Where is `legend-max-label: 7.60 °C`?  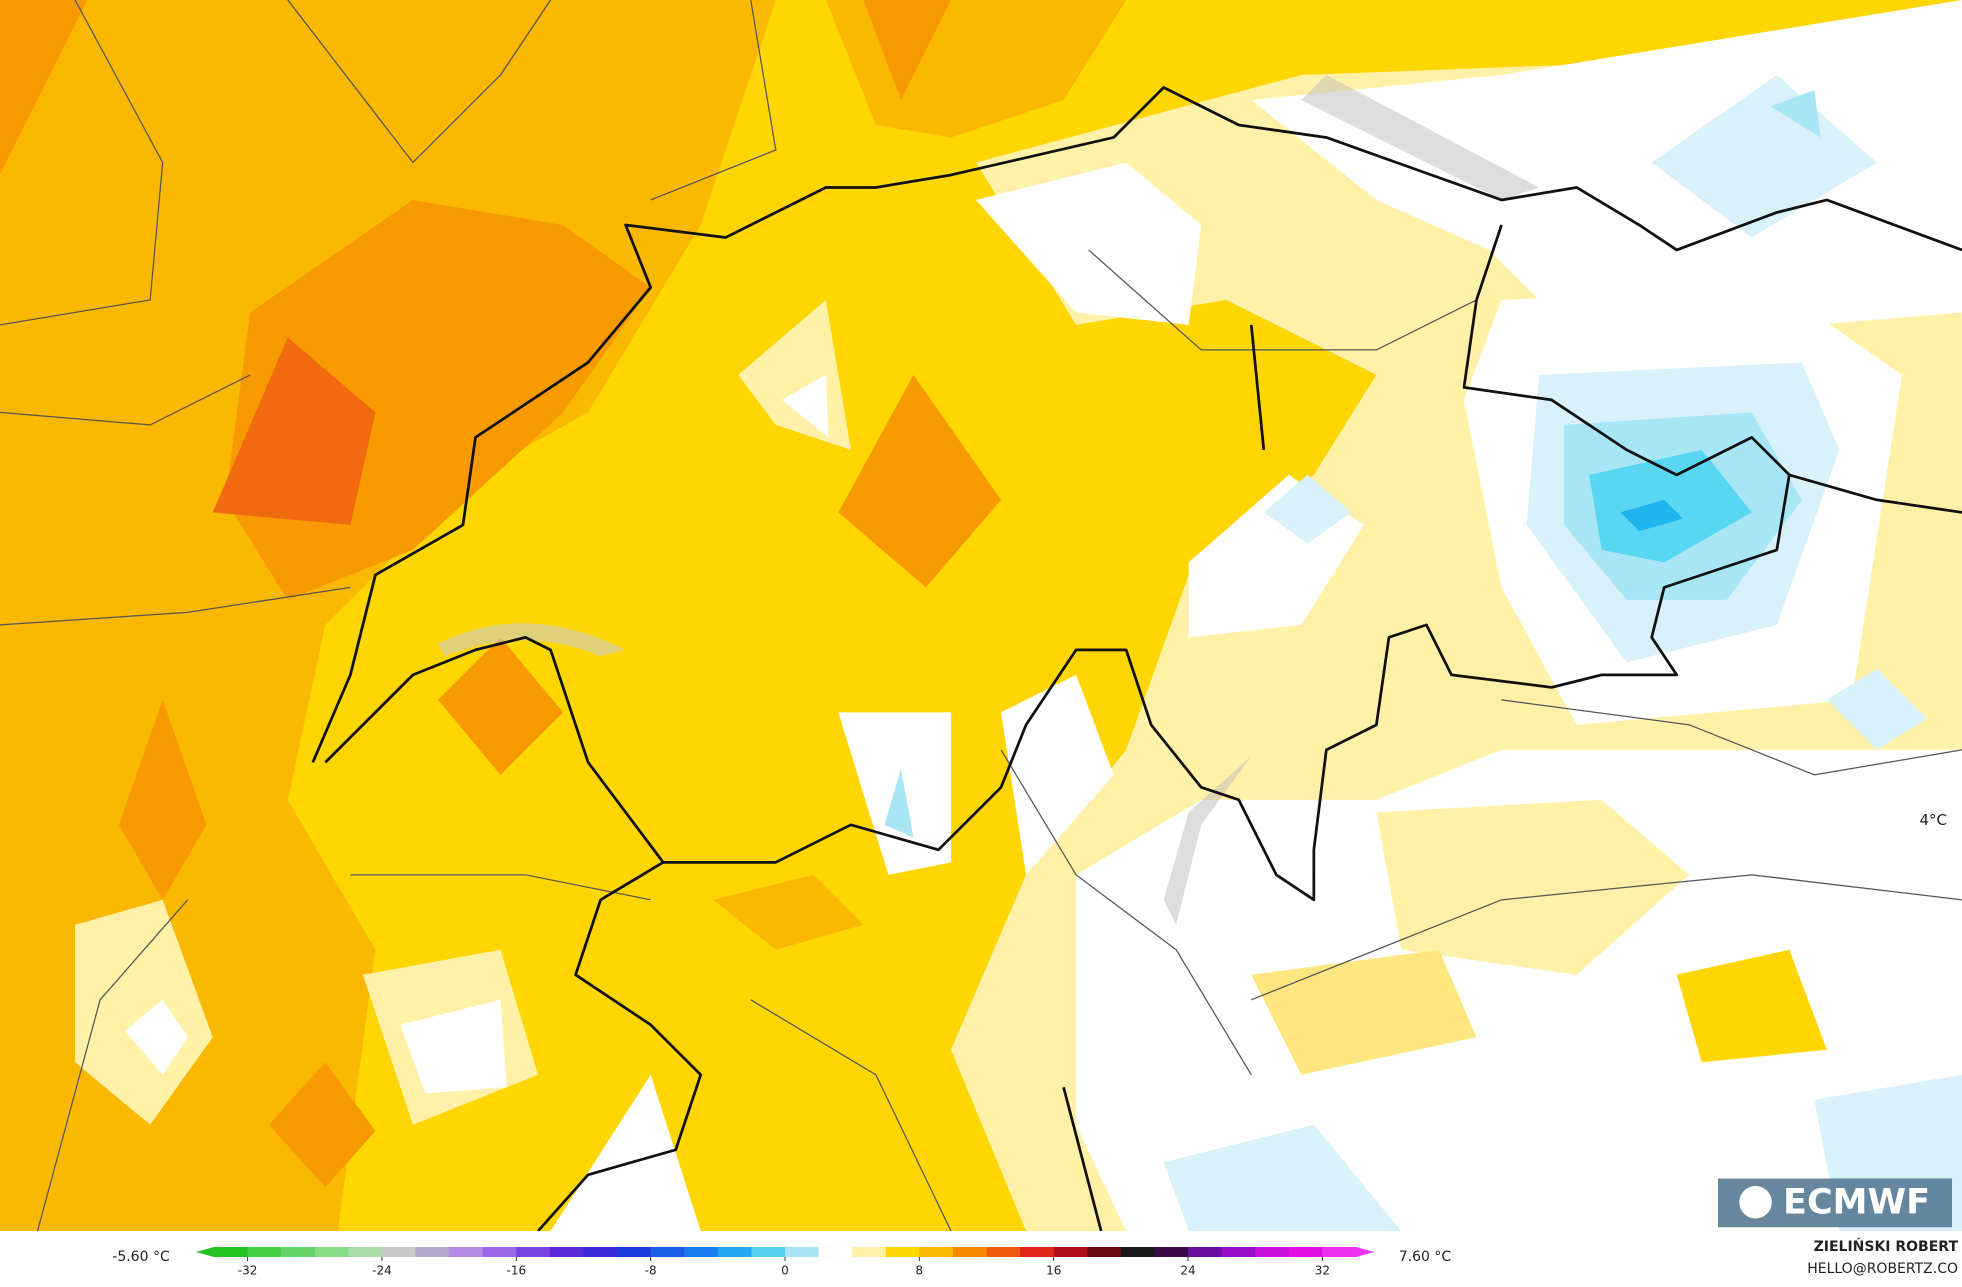
legend-max-label: 7.60 °C is located at coordinates (1425, 1257).